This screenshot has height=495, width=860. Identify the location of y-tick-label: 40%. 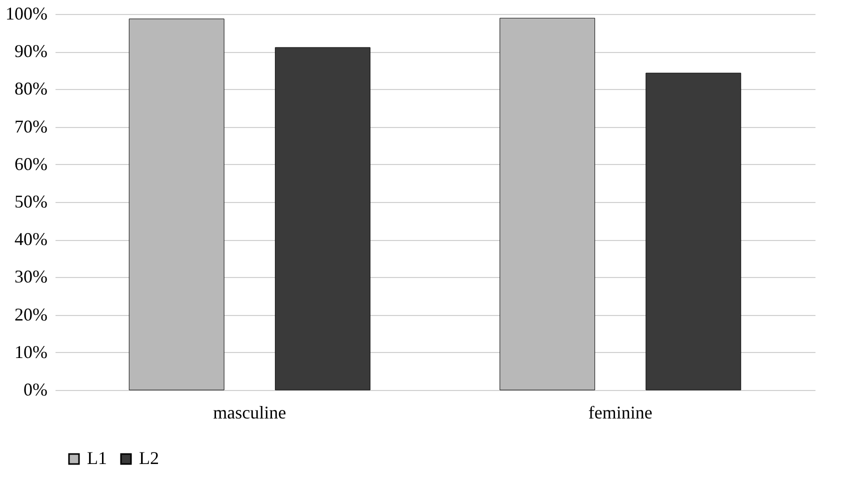
(31, 239).